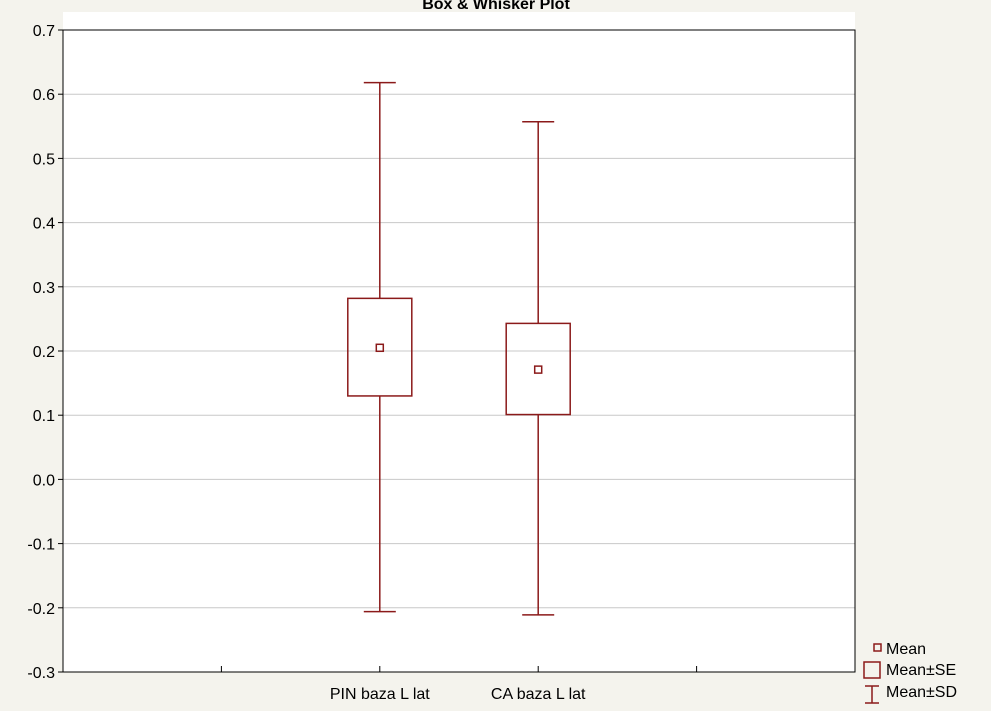  What do you see at coordinates (44, 224) in the screenshot?
I see `y-tick-label: 0.4` at bounding box center [44, 224].